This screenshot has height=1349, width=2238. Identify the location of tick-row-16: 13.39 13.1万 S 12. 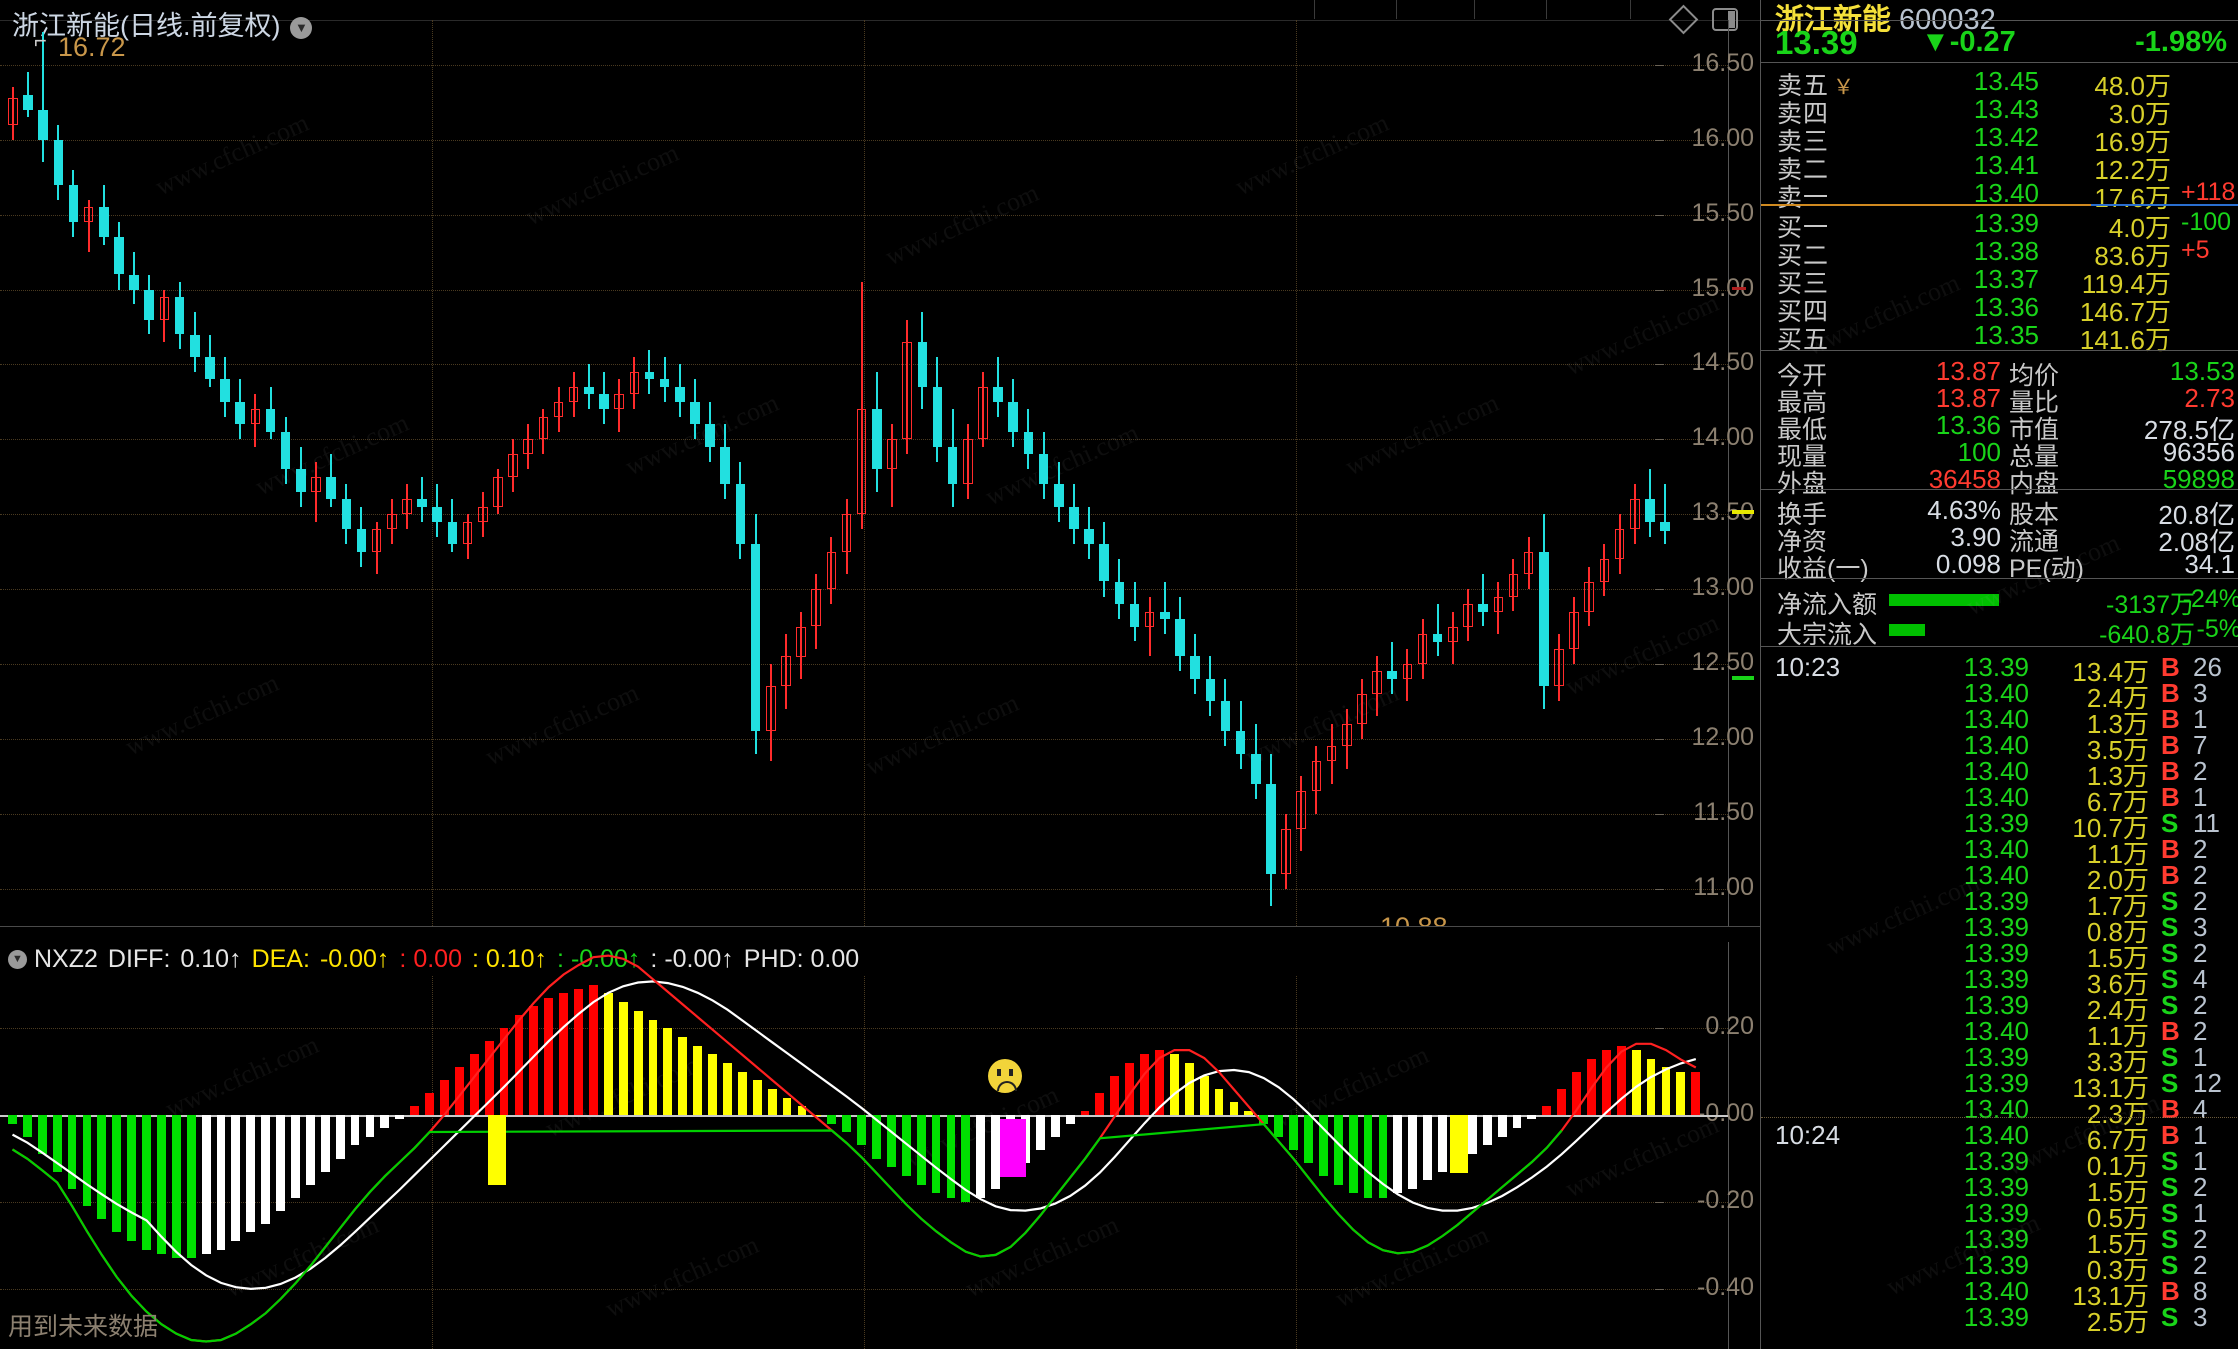
(1999, 1085).